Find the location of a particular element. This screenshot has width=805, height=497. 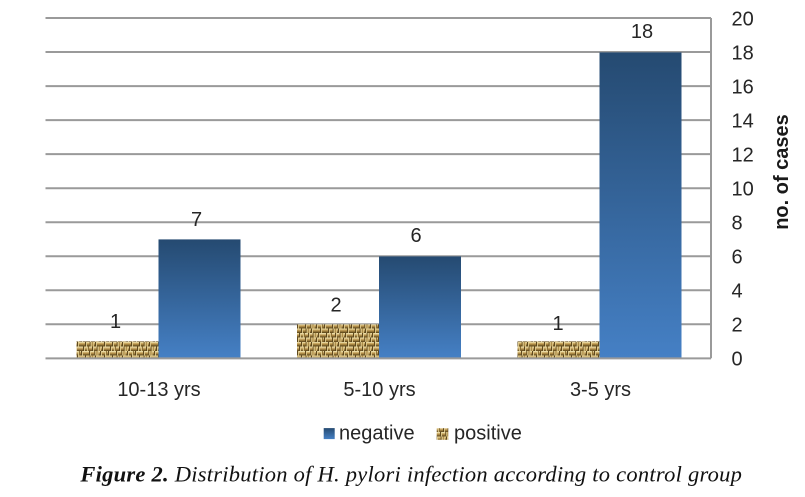

svg-text: 20 is located at coordinates (743, 19).